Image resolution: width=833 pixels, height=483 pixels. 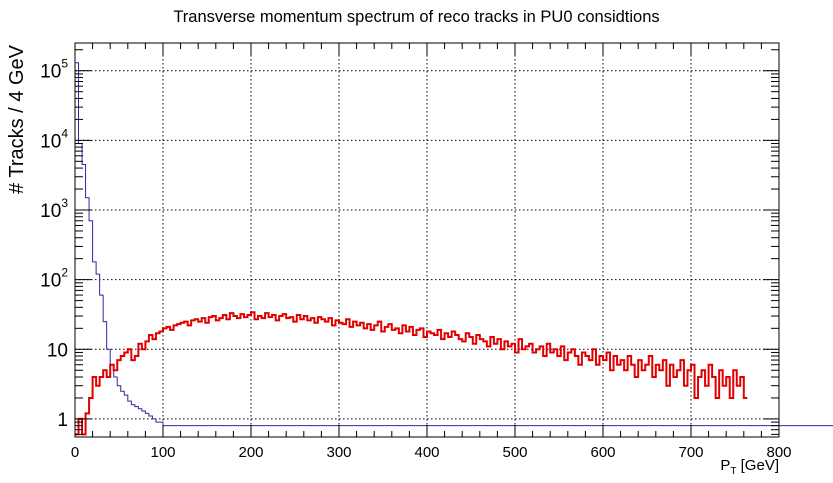 I want to click on y-axis-title: # Tracks / 4 GeV, so click(x=17, y=119).